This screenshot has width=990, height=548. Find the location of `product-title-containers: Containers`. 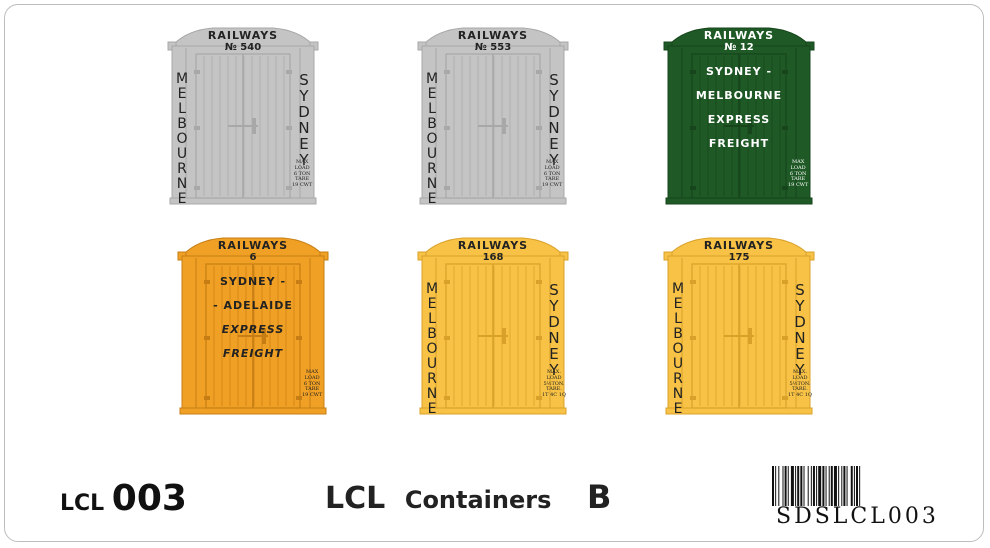

product-title-containers: Containers is located at coordinates (478, 500).